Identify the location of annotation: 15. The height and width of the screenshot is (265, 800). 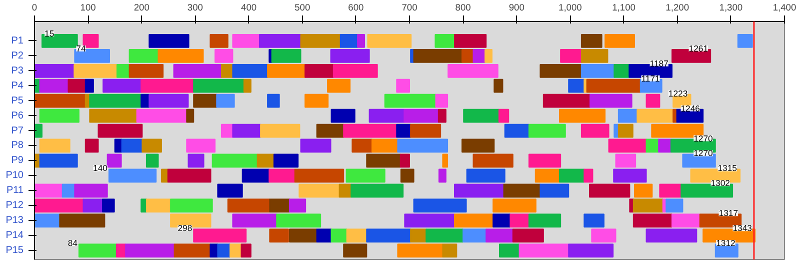
(49, 33).